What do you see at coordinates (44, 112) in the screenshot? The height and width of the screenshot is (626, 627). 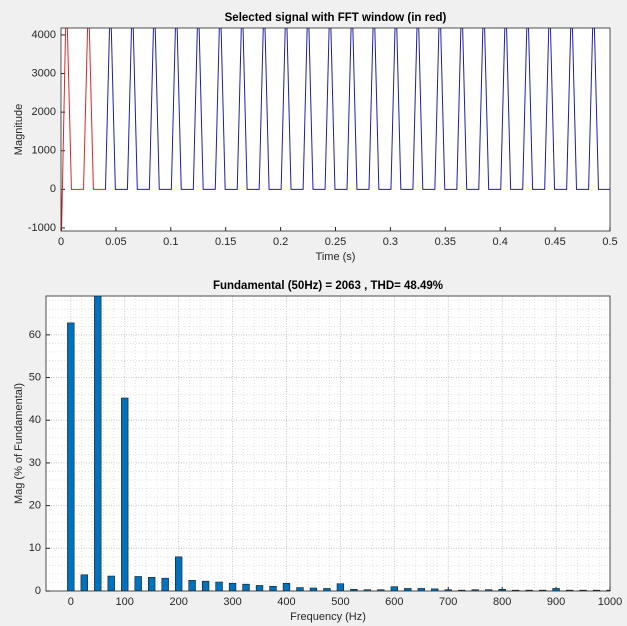 I see `y-tick-label: 2000` at bounding box center [44, 112].